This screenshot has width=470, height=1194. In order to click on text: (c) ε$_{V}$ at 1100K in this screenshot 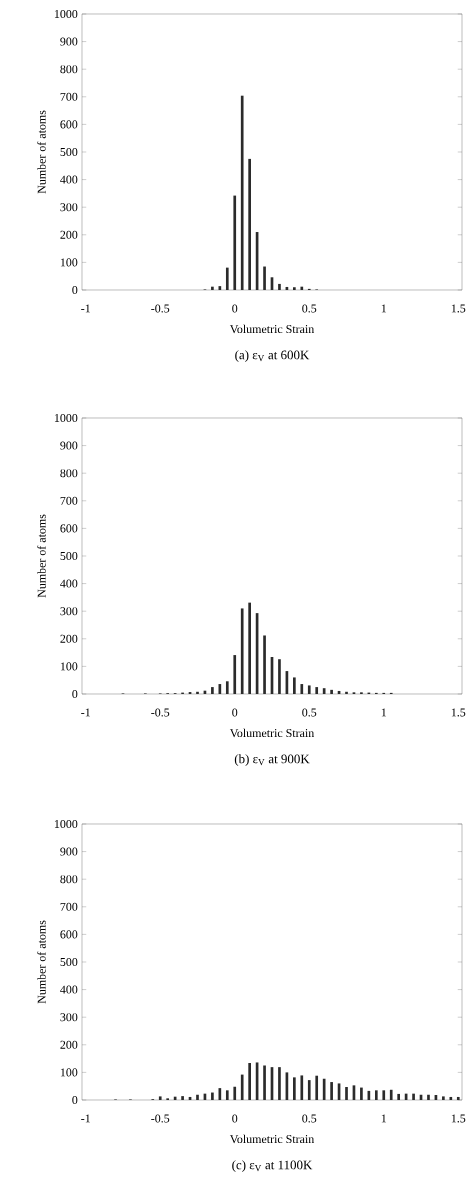, I will do `click(272, 1166)`.